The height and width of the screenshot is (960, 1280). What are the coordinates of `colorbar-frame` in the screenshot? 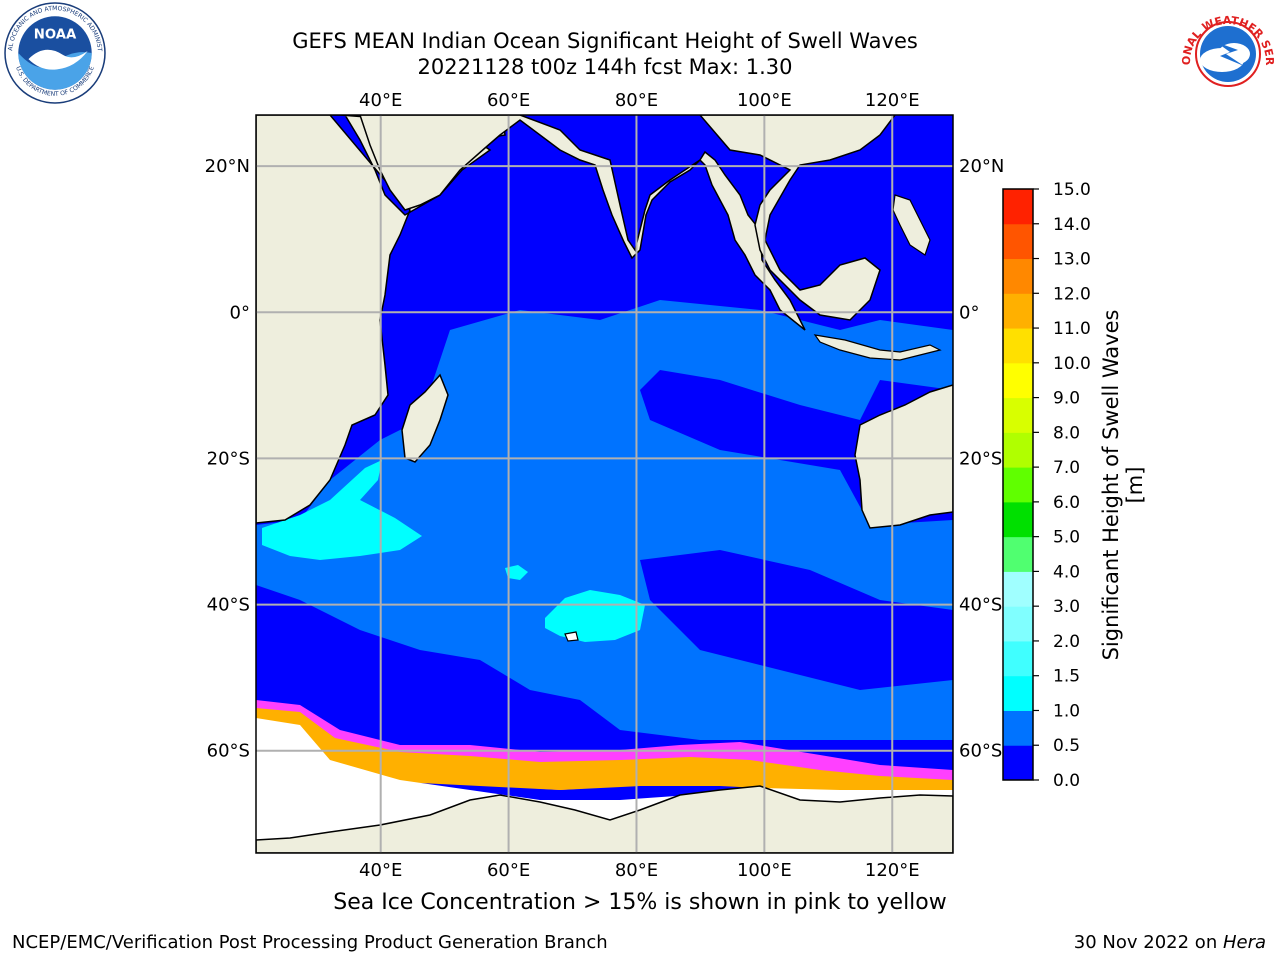 It's located at (1018, 484).